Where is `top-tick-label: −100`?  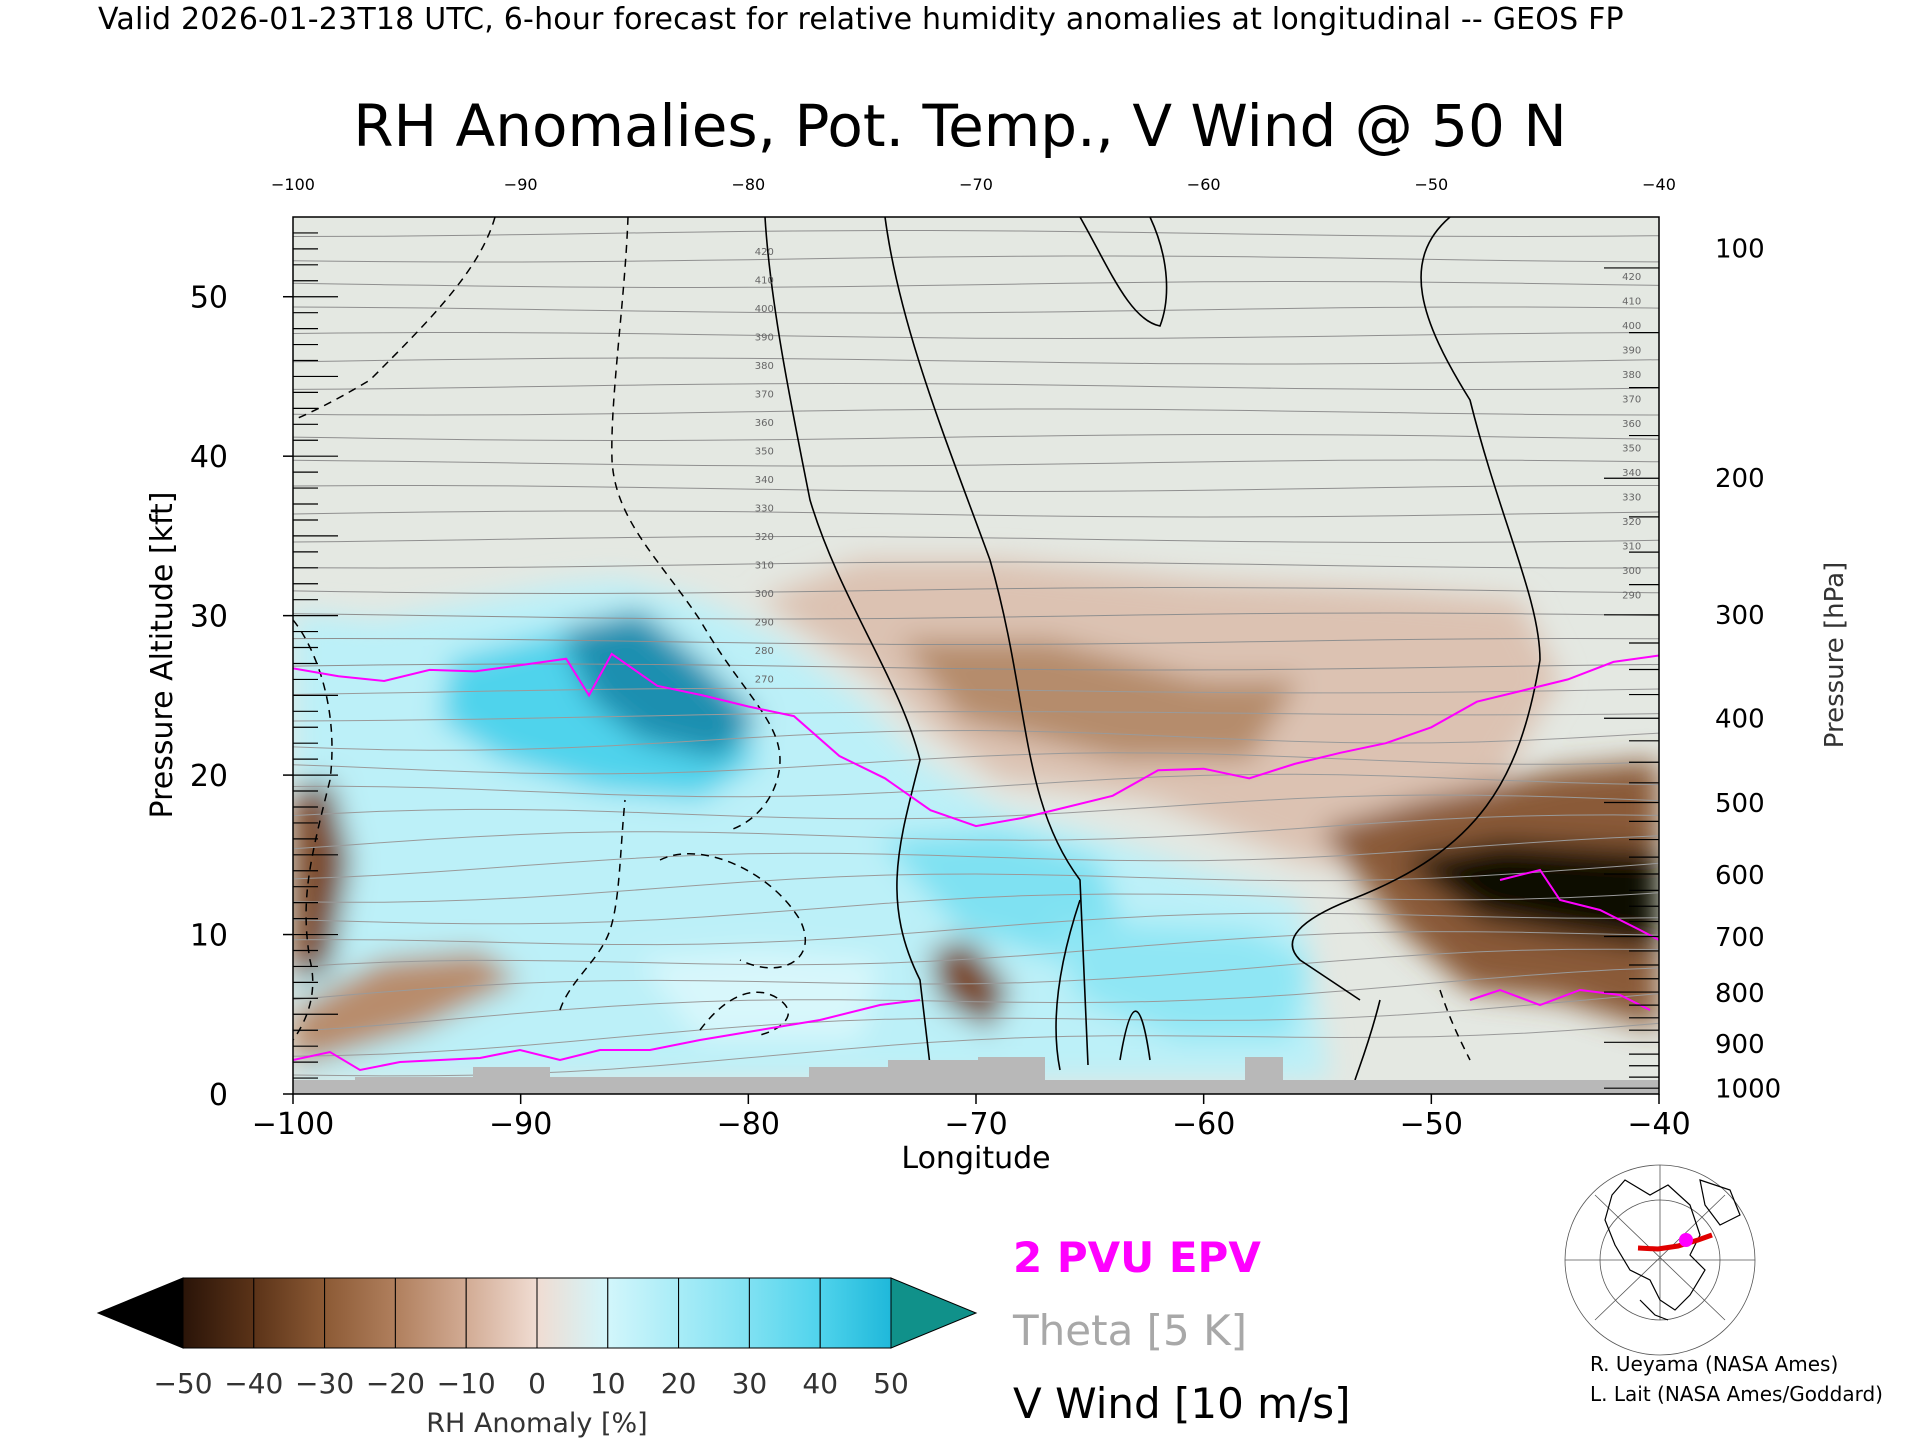
top-tick-label: −100 is located at coordinates (293, 184).